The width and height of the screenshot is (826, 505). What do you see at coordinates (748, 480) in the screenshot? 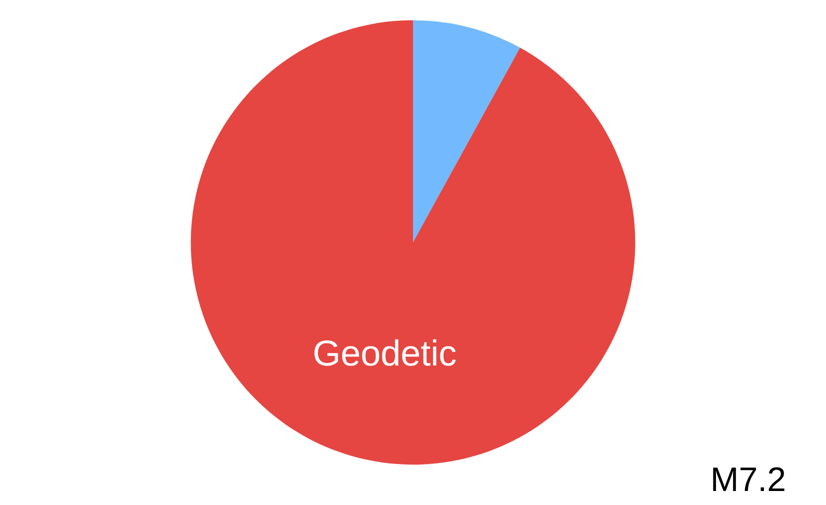
I see `text: M7.2` at bounding box center [748, 480].